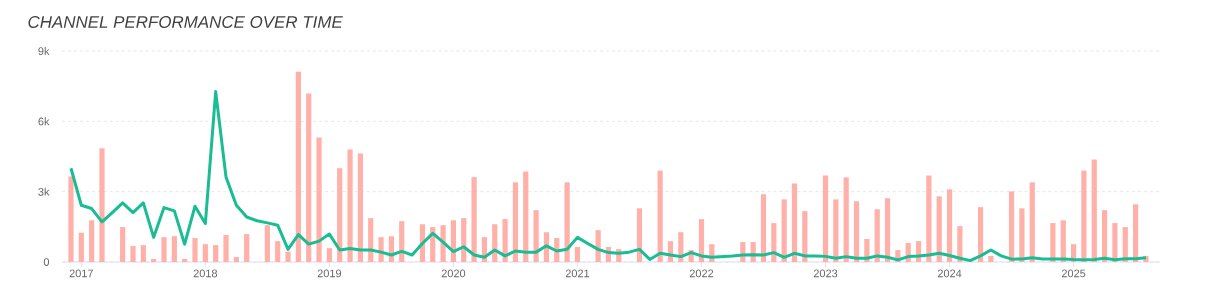 The image size is (1218, 293). Describe the element at coordinates (825, 273) in the screenshot. I see `x-tick-label: 2023` at that location.